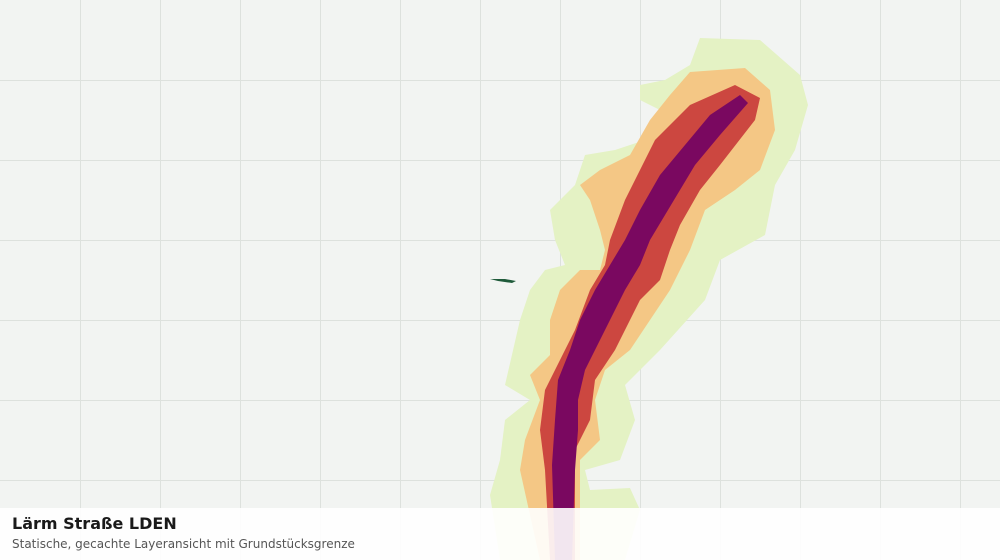  Describe the element at coordinates (94, 523) in the screenshot. I see `layer-title: Lärm Straße LDEN` at that location.